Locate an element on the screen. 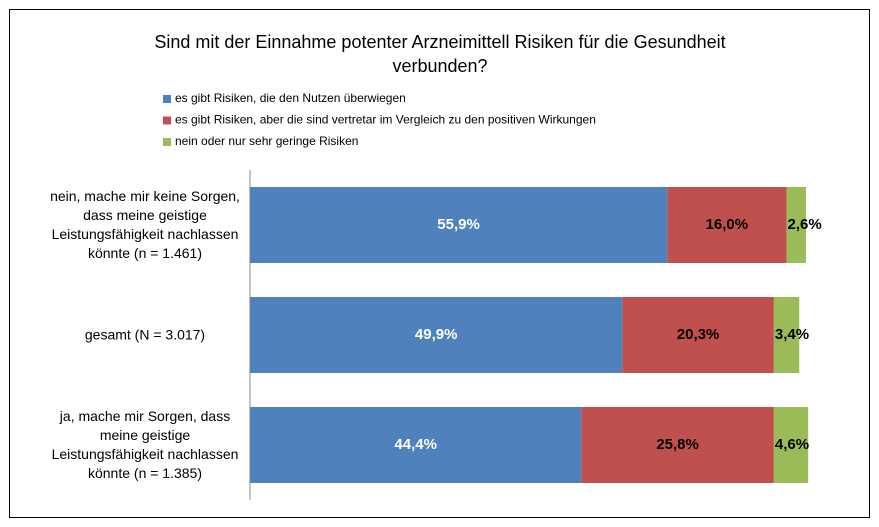  y-tick-label: gesamt (N = 3.017) is located at coordinates (145, 334).